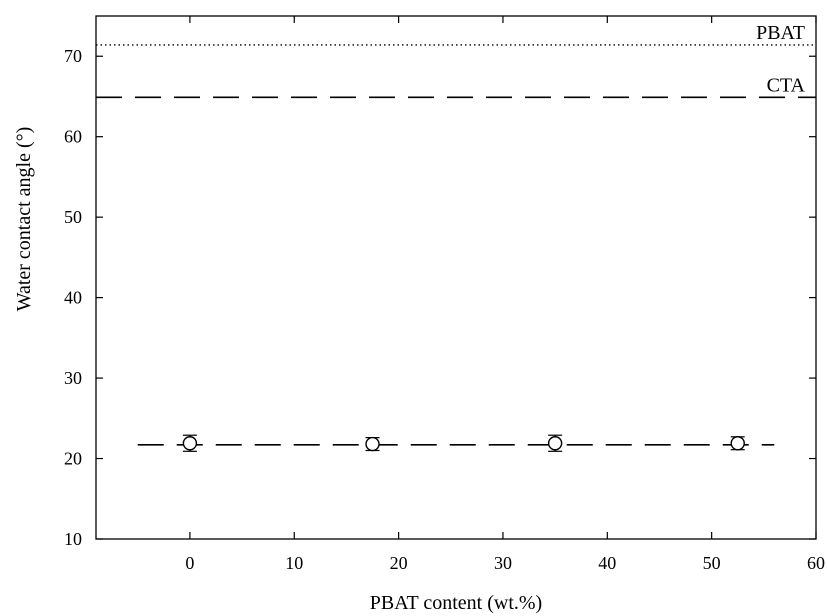 Image resolution: width=827 pixels, height=616 pixels. Describe the element at coordinates (73, 459) in the screenshot. I see `y-tick-label: 20` at that location.